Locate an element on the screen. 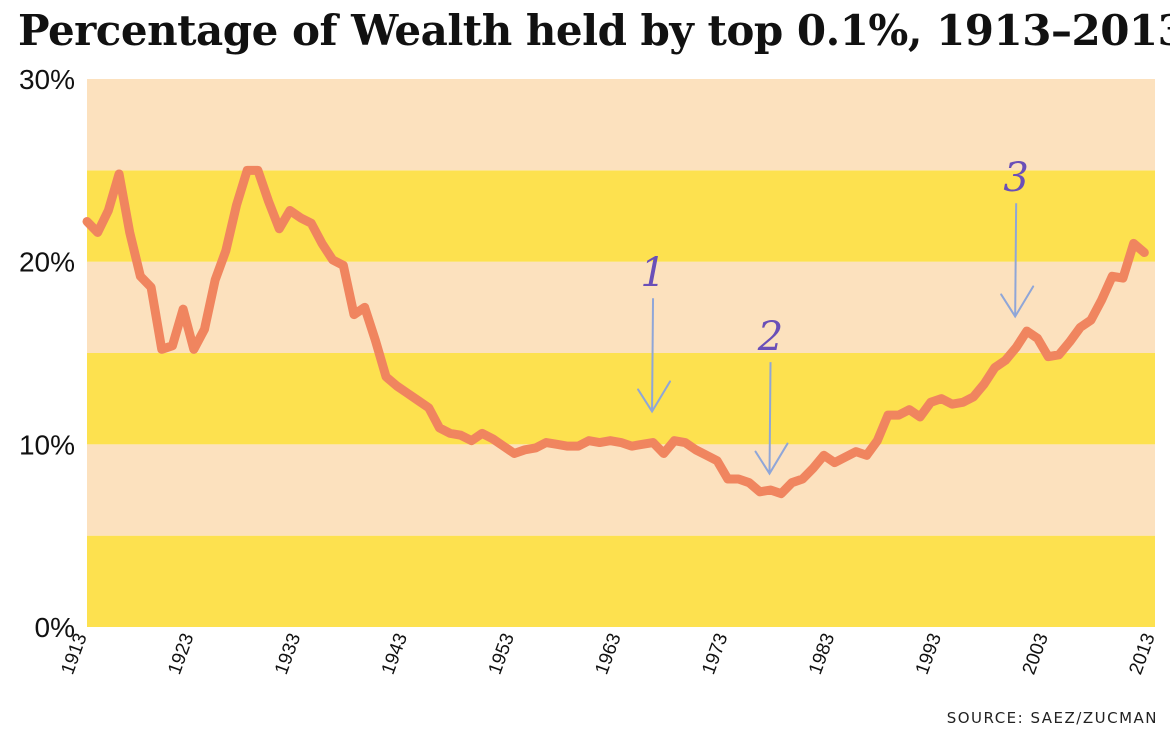 Image resolution: width=1170 pixels, height=744 pixels. annotation-label: 3 is located at coordinates (1015, 178).